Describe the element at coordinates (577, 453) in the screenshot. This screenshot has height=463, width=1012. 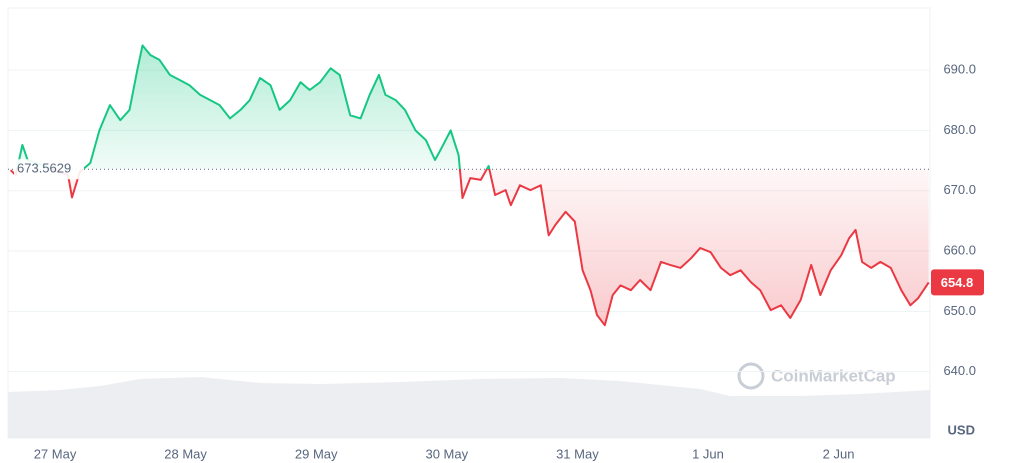
I see `x-tick-label: 31 May` at that location.